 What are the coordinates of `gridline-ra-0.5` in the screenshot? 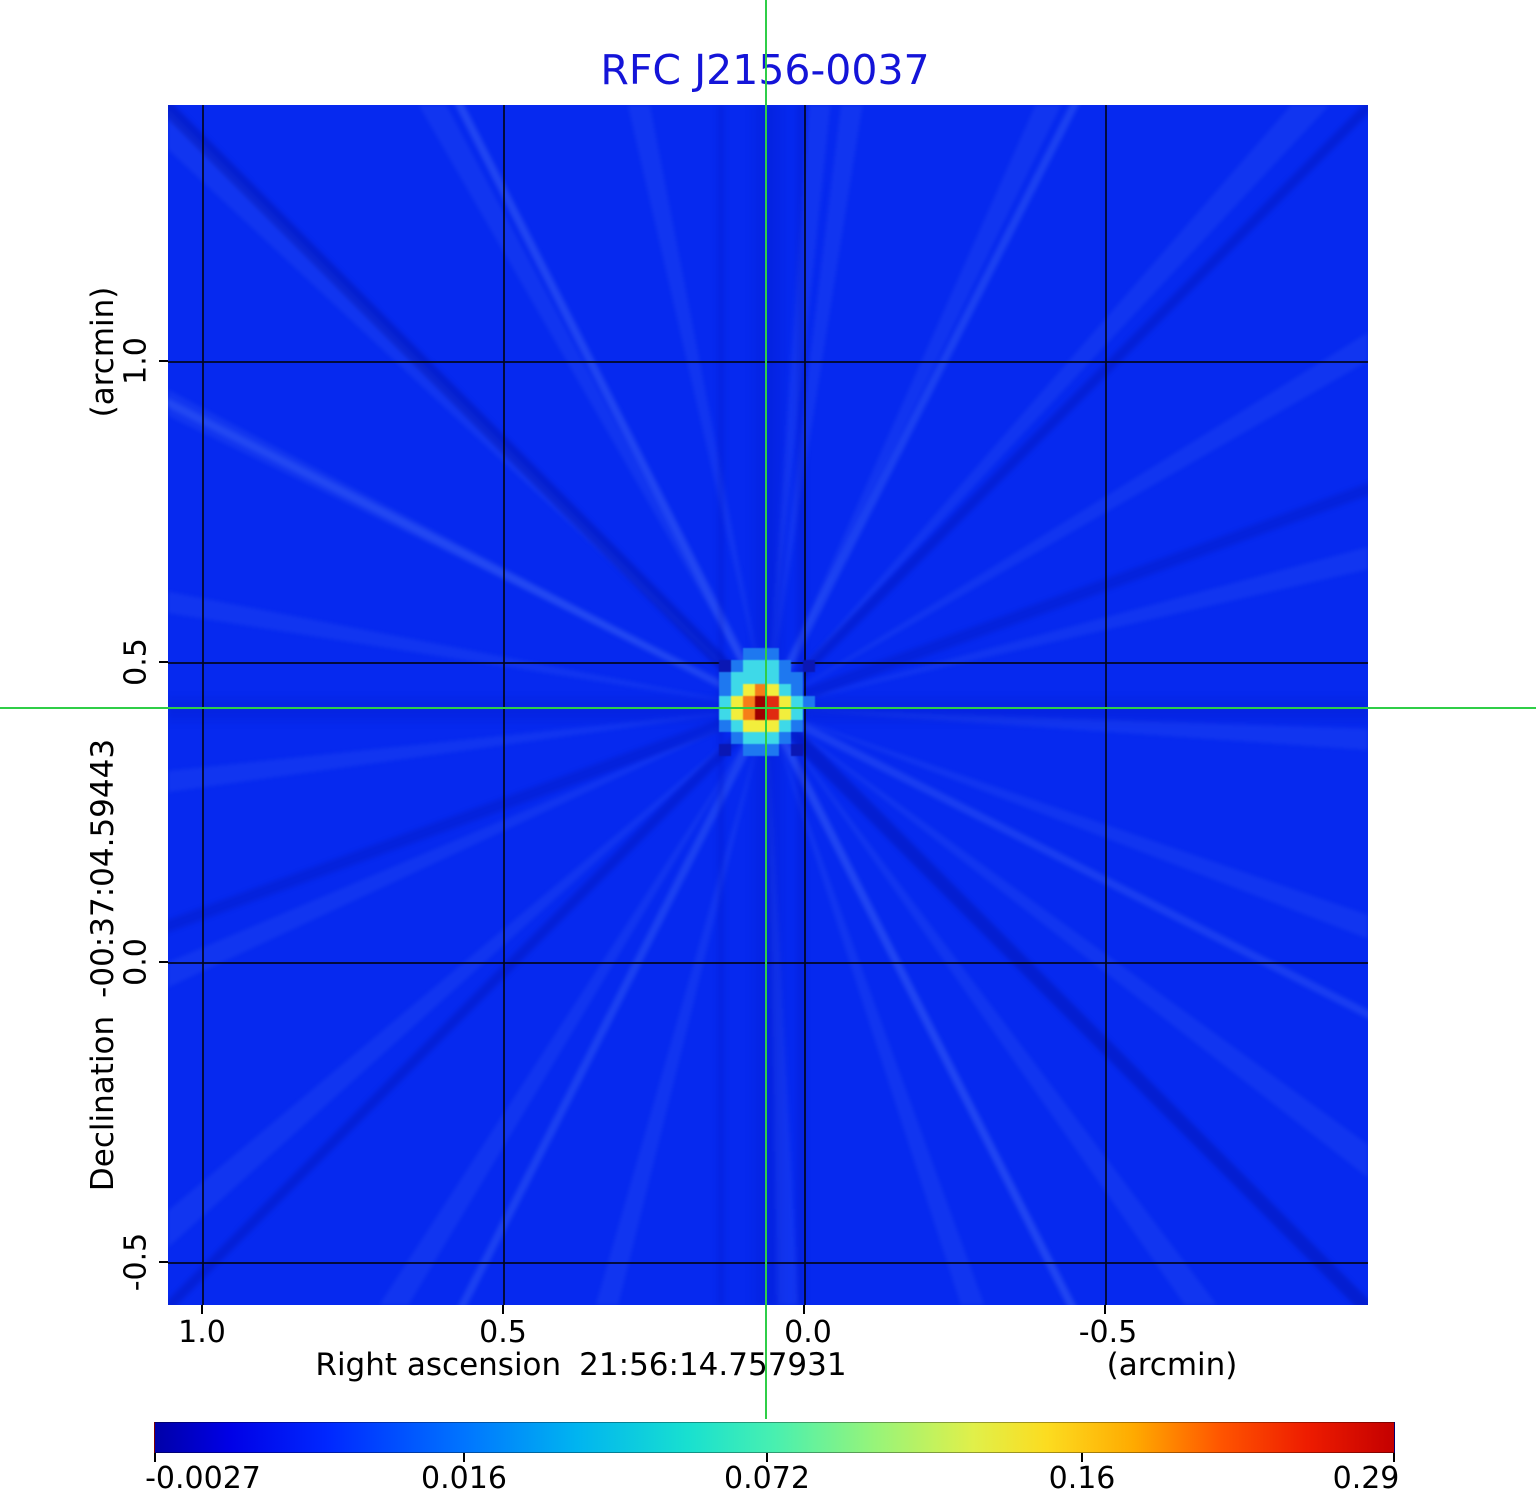 It's located at (504, 705).